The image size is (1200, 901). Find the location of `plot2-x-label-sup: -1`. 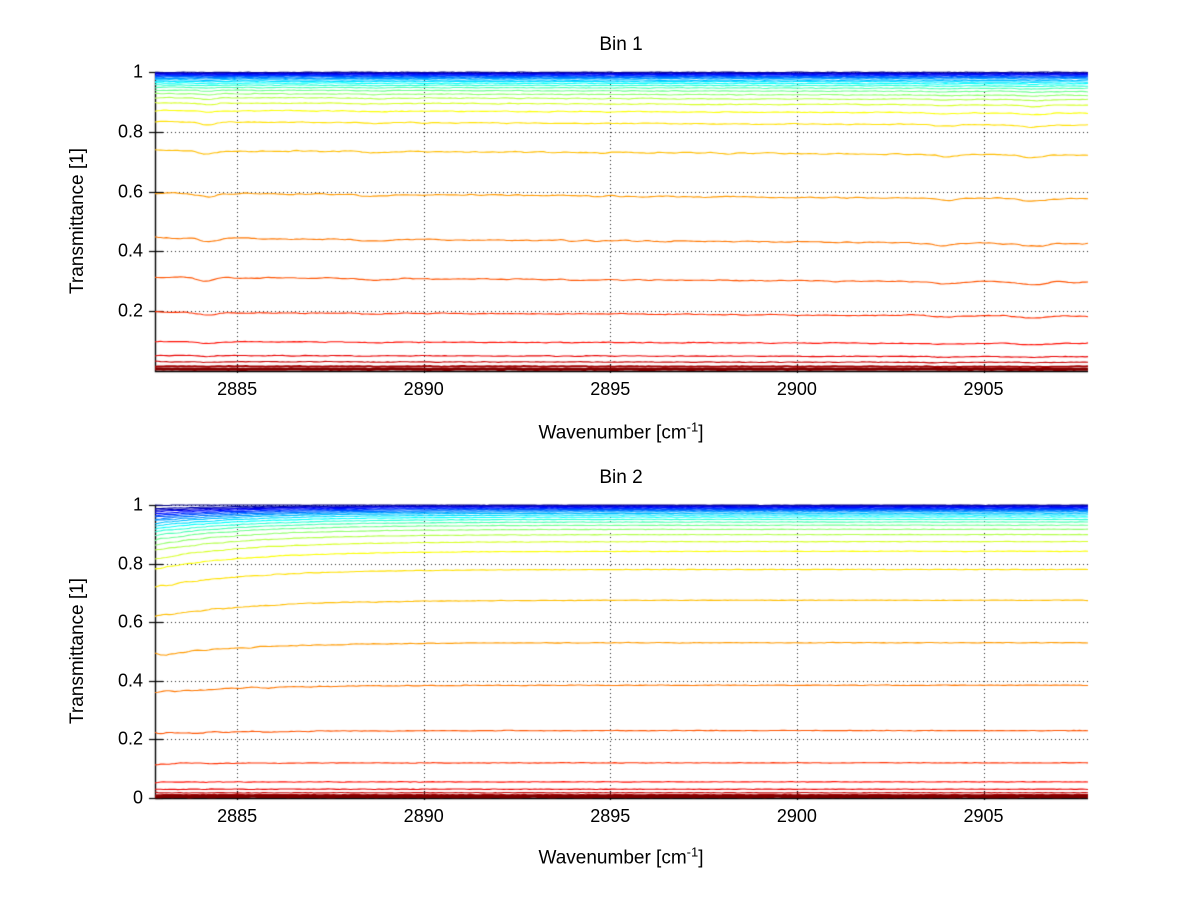

plot2-x-label-sup: -1 is located at coordinates (692, 852).